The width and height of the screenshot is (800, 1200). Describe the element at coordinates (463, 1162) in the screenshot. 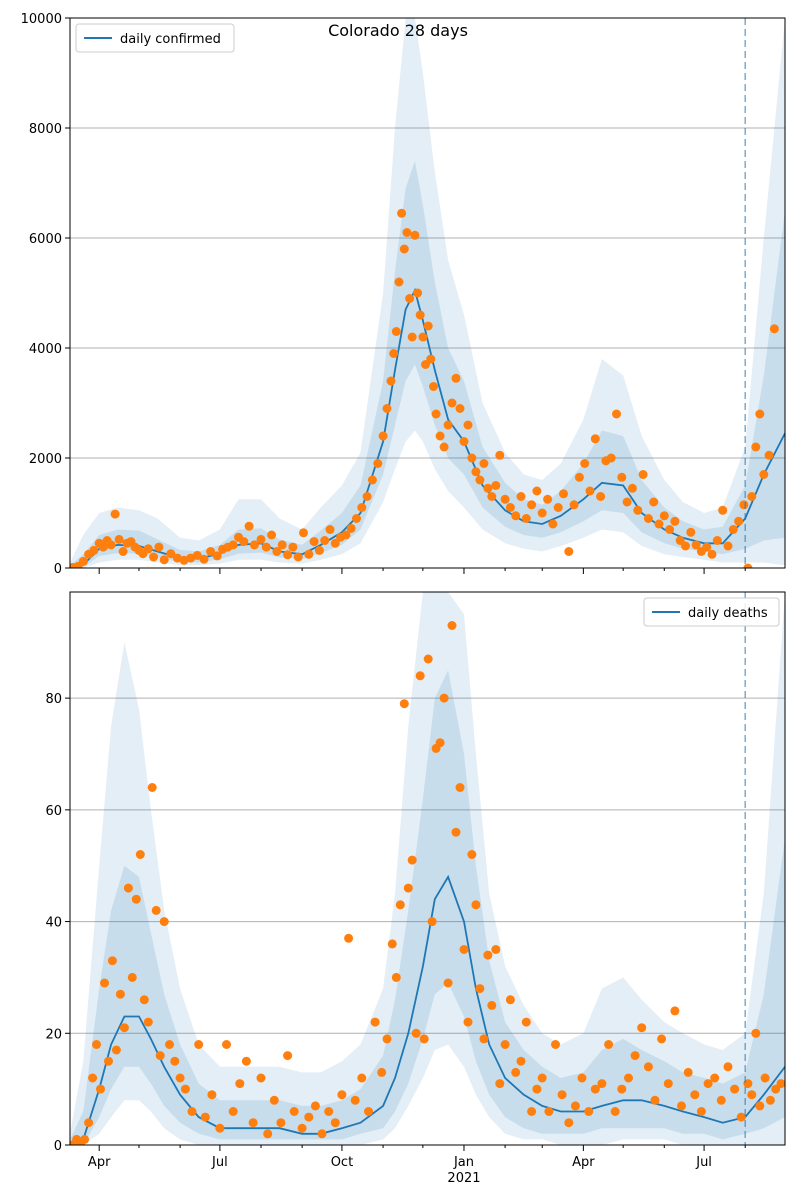

I see `x-tick-label: Jan` at that location.